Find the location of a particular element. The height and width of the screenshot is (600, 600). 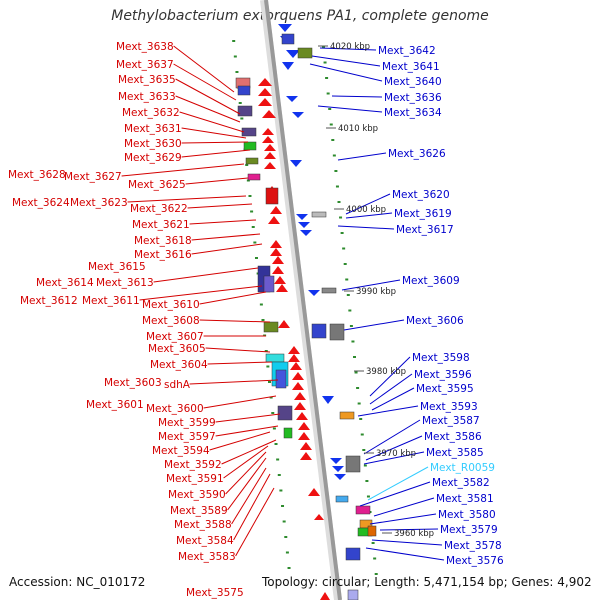

gene-label-left: Mext_3618 is located at coordinates (163, 241).